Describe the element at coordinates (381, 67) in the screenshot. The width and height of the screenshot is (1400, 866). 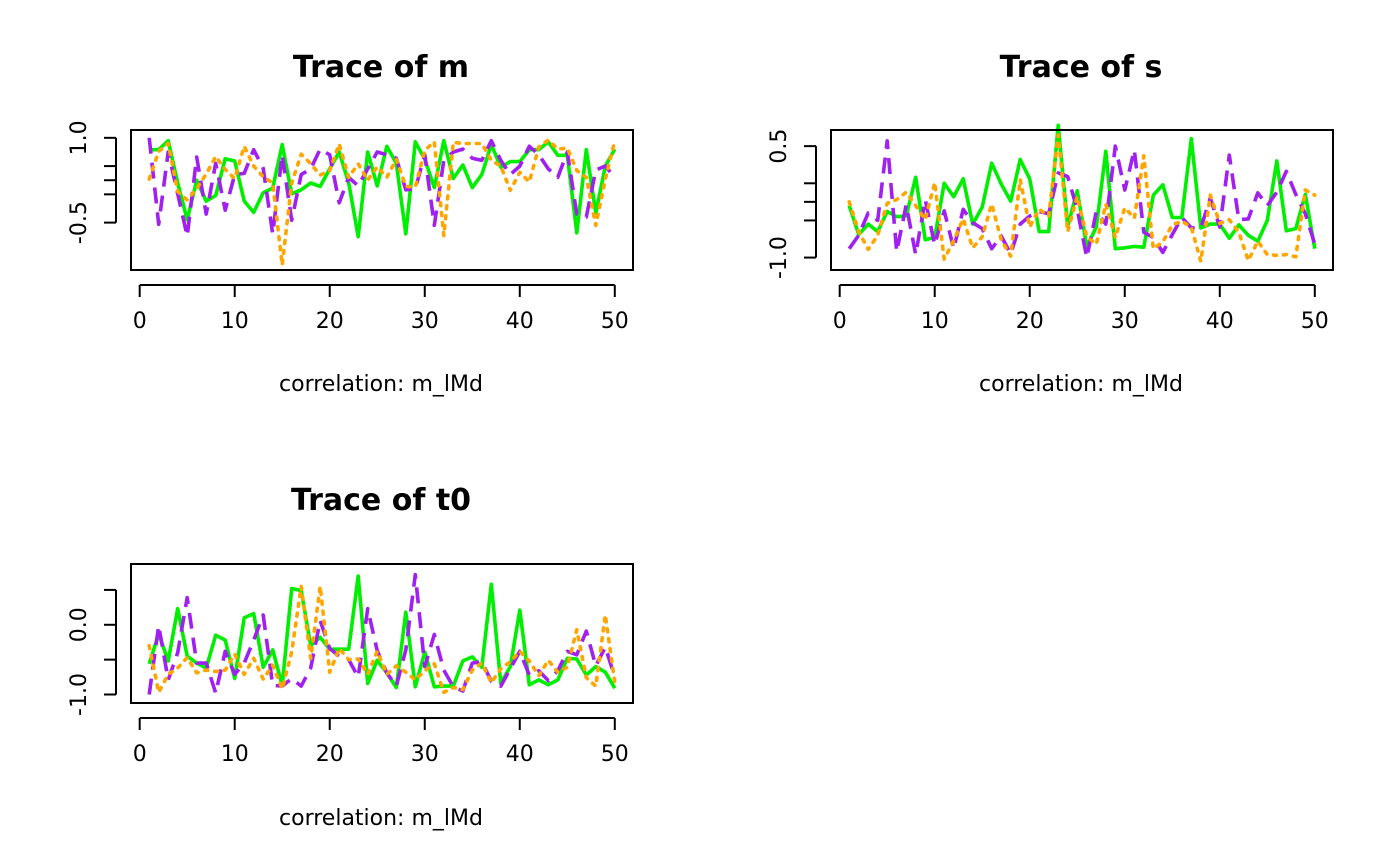
I see `chart-title: Trace of m` at that location.